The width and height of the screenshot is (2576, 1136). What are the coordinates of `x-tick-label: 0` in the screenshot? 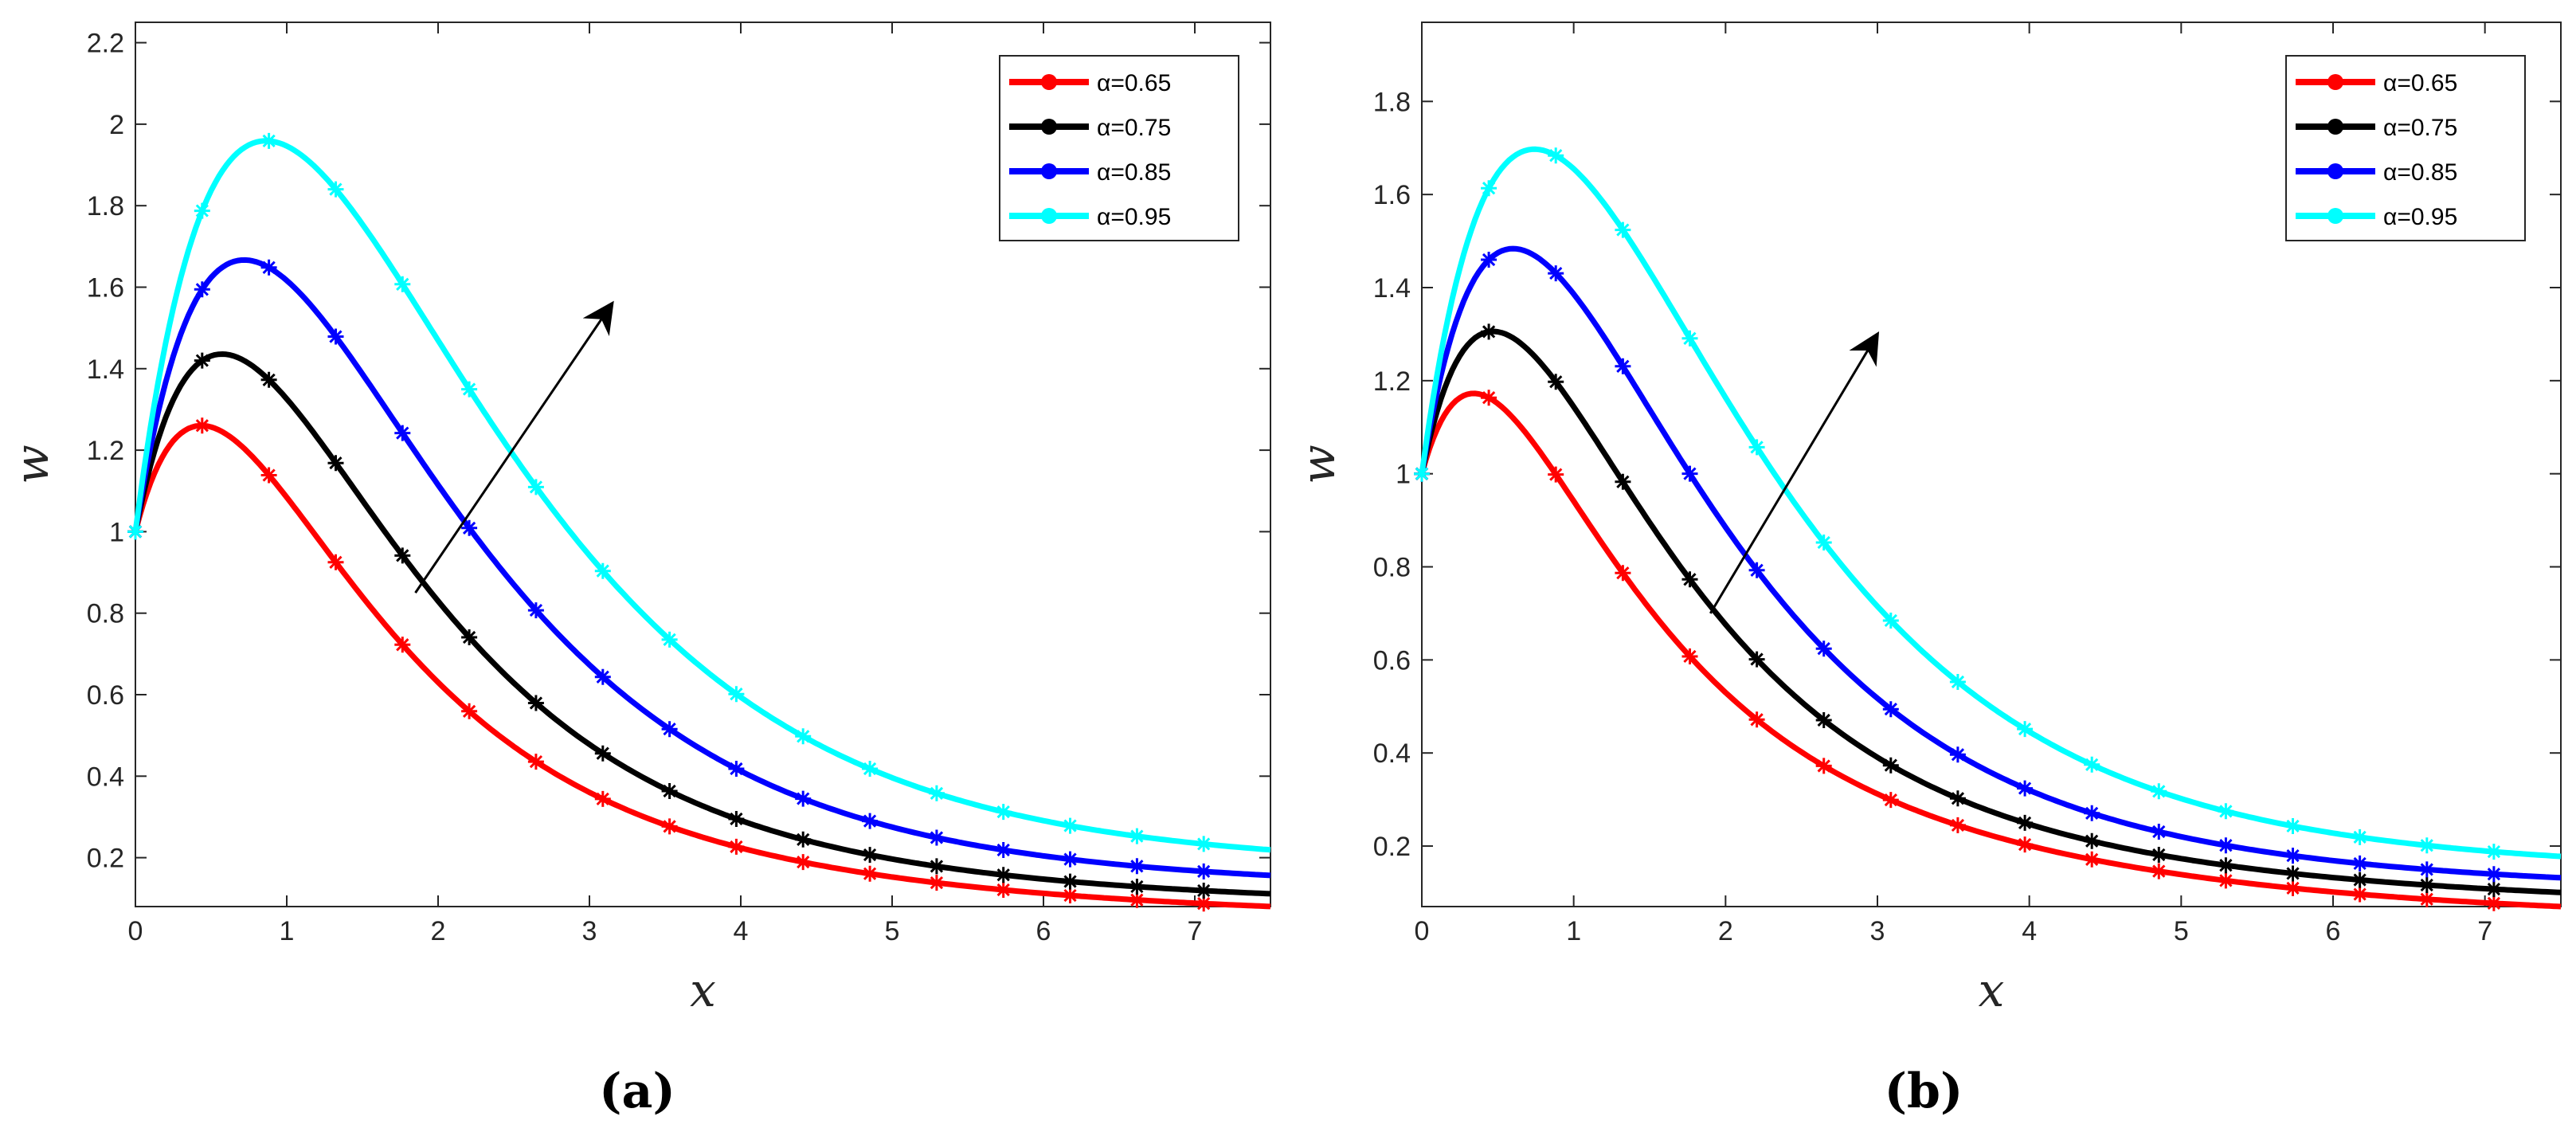 It's located at (135, 931).